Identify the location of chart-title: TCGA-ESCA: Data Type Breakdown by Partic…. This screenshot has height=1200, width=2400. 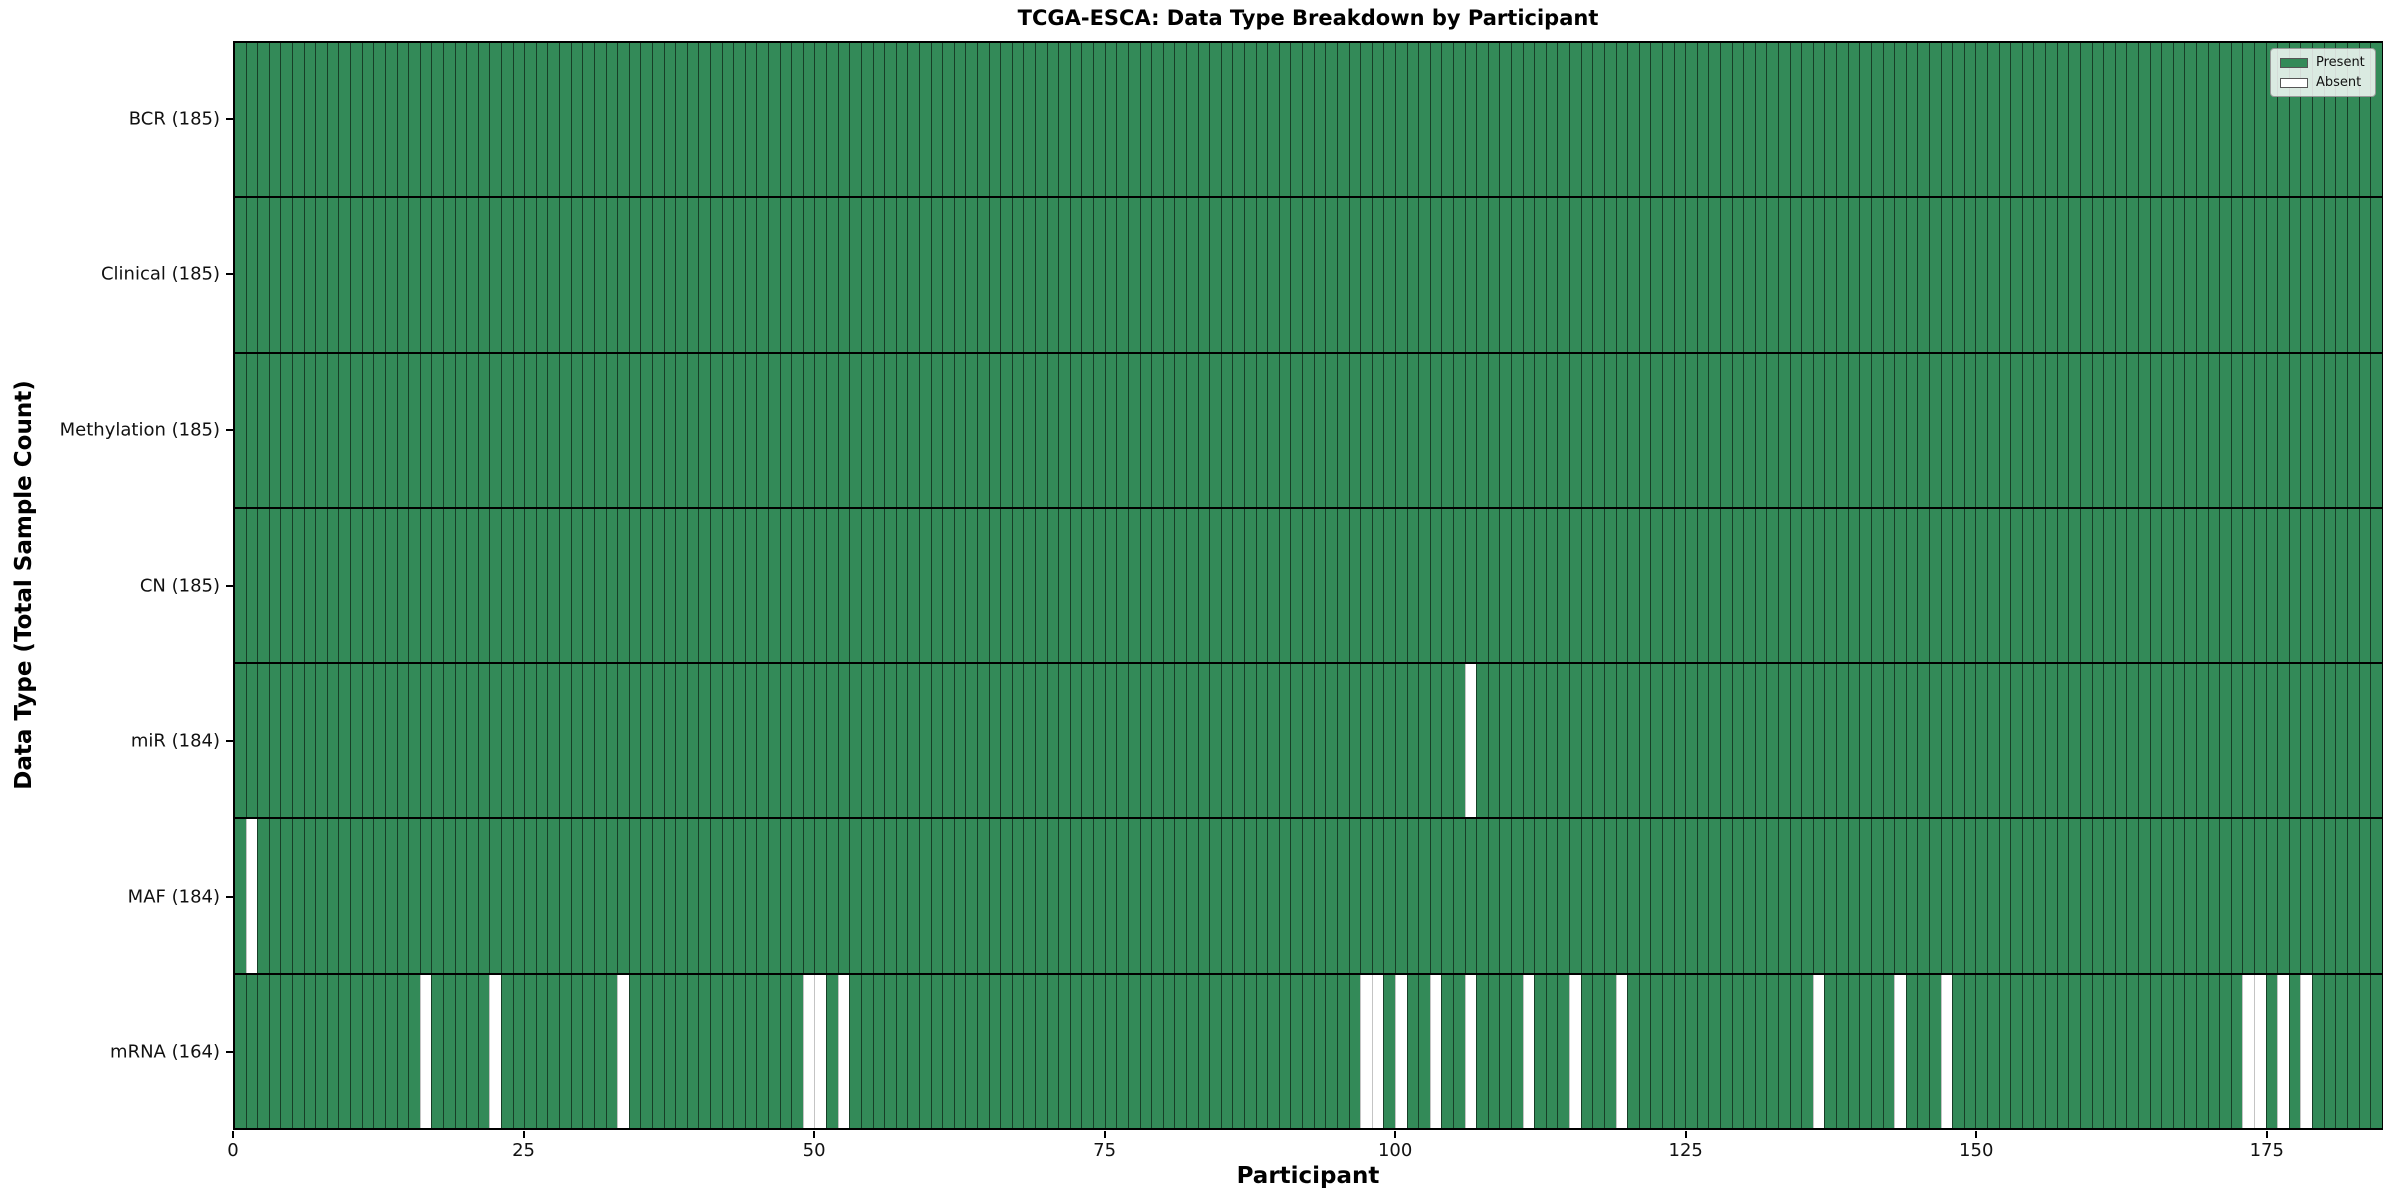
(1308, 18).